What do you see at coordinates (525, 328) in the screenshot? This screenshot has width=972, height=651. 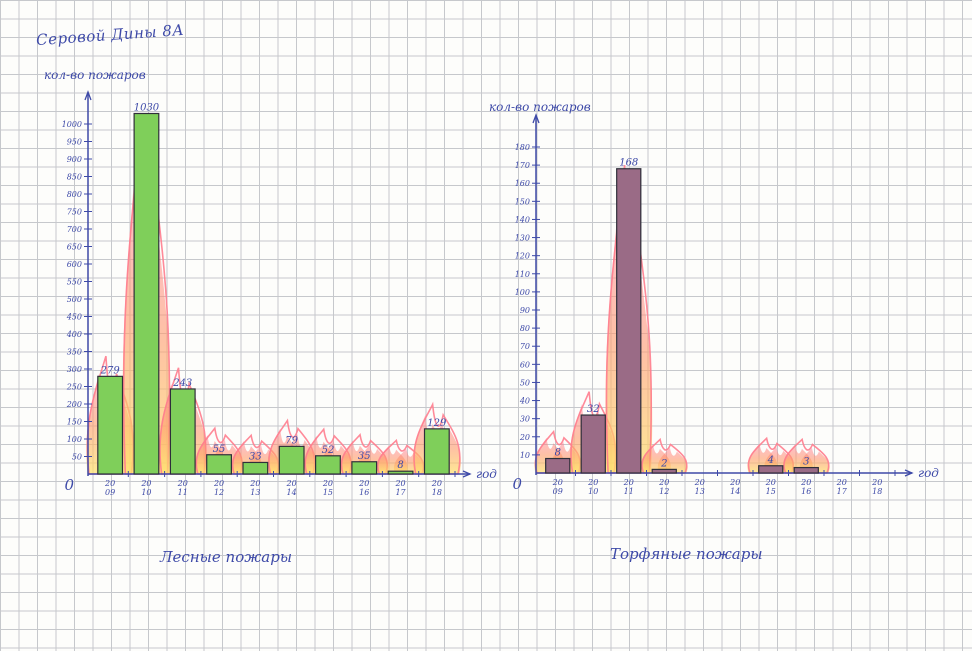 I see `y-tick-label-1-8: 80` at bounding box center [525, 328].